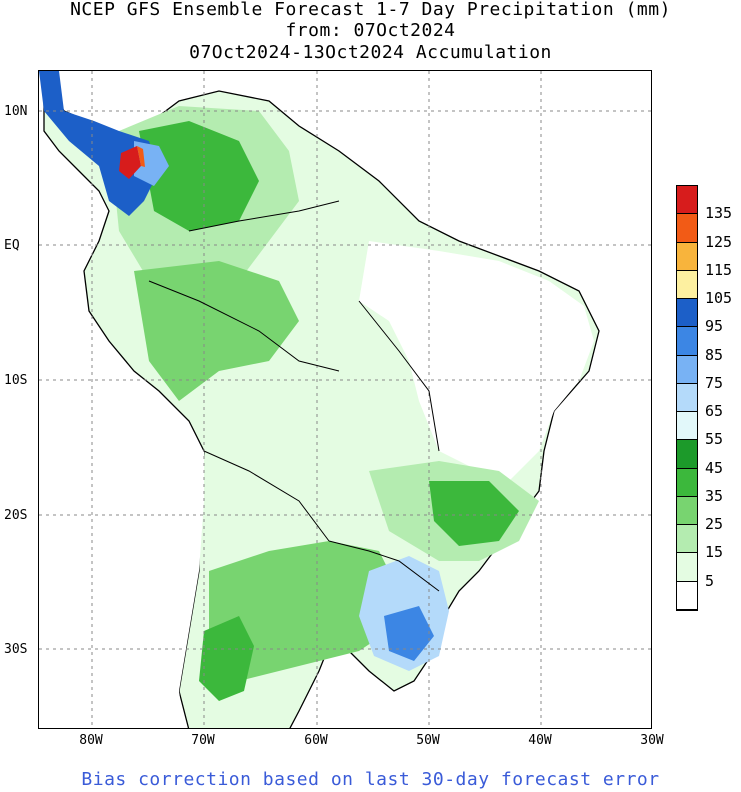 This screenshot has width=741, height=792. I want to click on lon-label-60w: 60W, so click(316, 740).